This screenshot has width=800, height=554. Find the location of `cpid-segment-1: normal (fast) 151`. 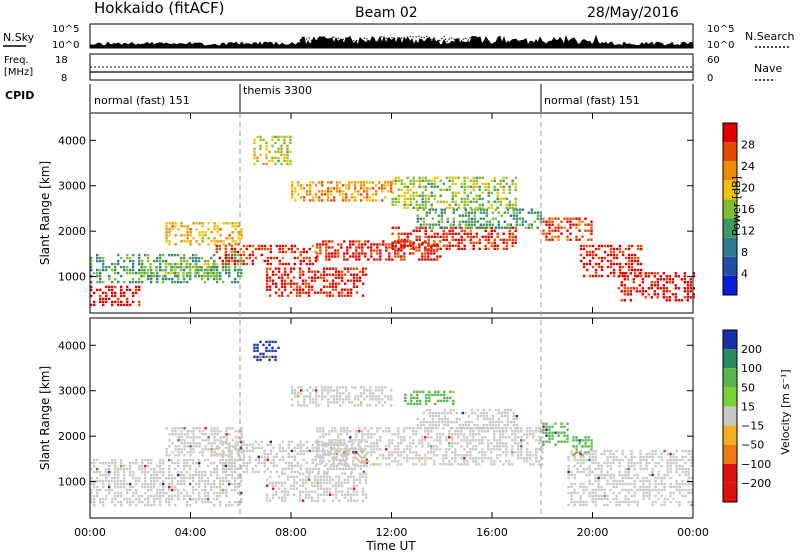

cpid-segment-1: normal (fast) 151 is located at coordinates (142, 100).